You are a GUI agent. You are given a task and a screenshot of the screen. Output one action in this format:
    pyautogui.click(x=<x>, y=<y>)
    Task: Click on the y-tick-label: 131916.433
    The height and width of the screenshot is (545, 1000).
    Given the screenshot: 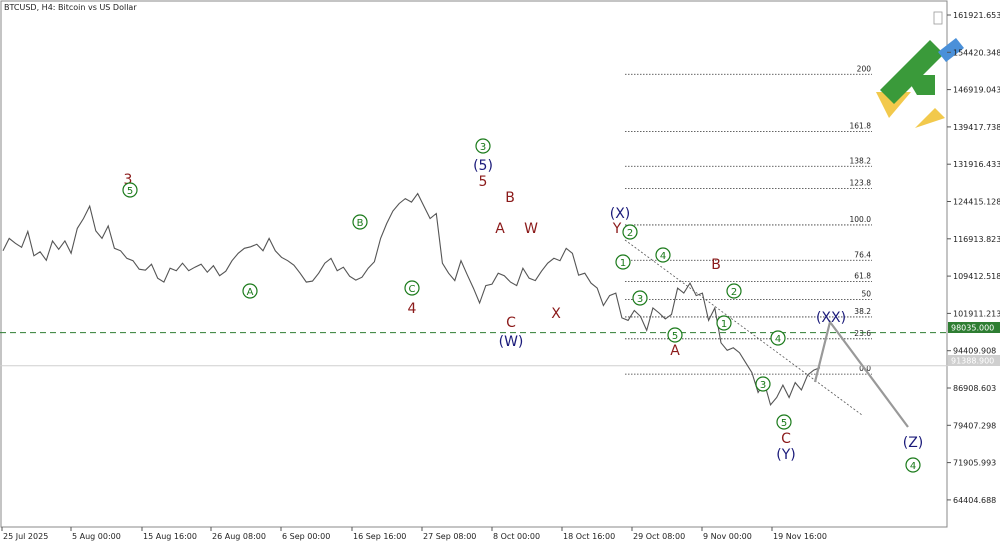 What is the action you would take?
    pyautogui.click(x=976, y=164)
    